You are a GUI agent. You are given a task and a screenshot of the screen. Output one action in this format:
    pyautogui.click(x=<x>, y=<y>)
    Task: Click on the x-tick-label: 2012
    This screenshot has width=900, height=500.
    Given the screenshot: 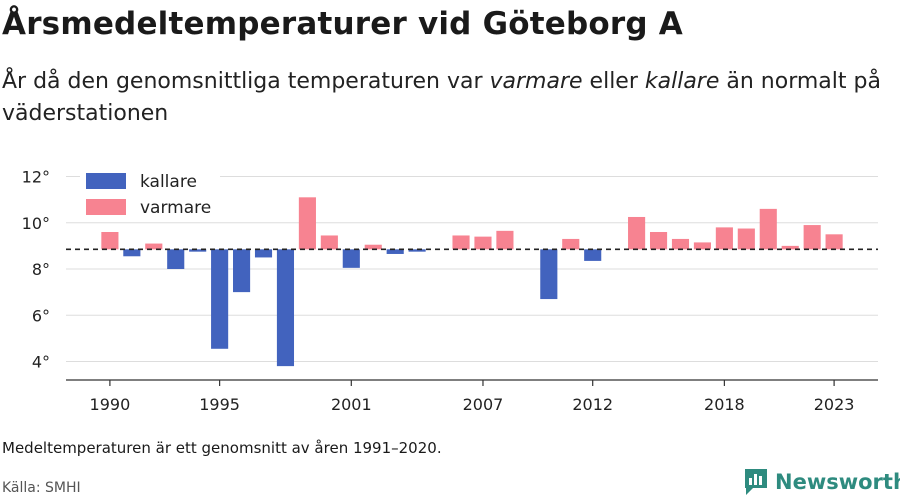 What is the action you would take?
    pyautogui.click(x=592, y=404)
    